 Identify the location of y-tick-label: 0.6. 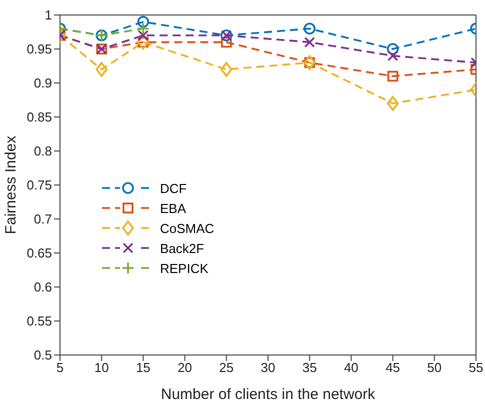
(43, 287).